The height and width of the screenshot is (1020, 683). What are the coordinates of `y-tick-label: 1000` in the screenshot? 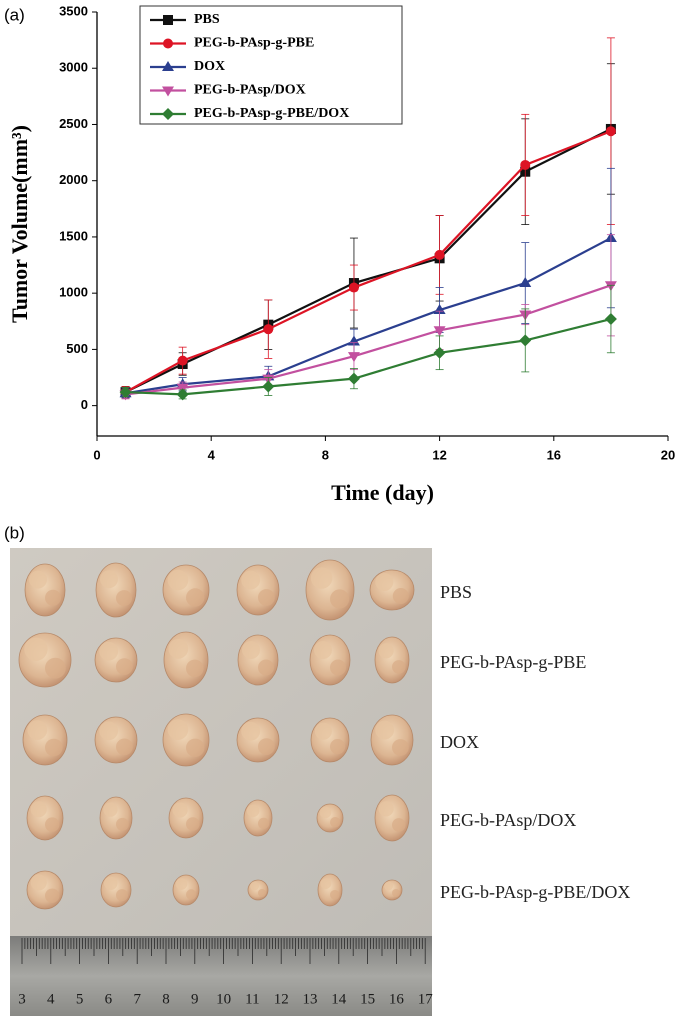 It's located at (73, 292).